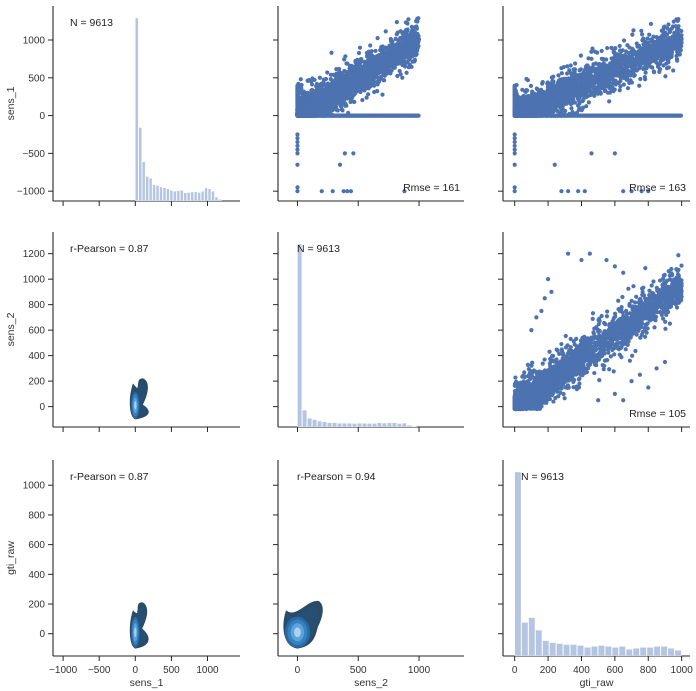 The width and height of the screenshot is (696, 691). Describe the element at coordinates (147, 683) in the screenshot. I see `x-axis-label-sens_1: sens_1` at that location.